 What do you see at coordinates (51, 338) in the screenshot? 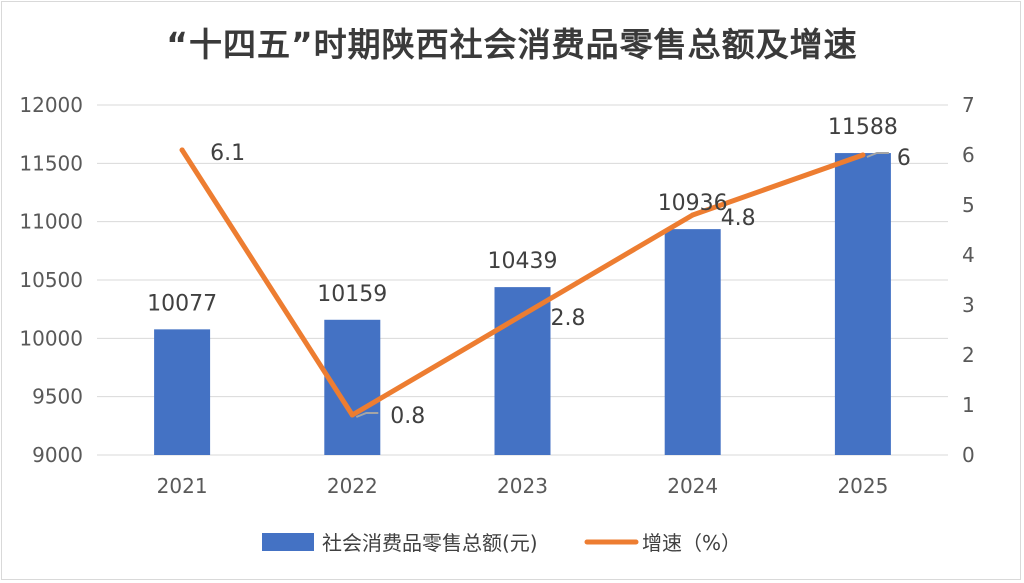
I see `left-tick-label: 10000` at bounding box center [51, 338].